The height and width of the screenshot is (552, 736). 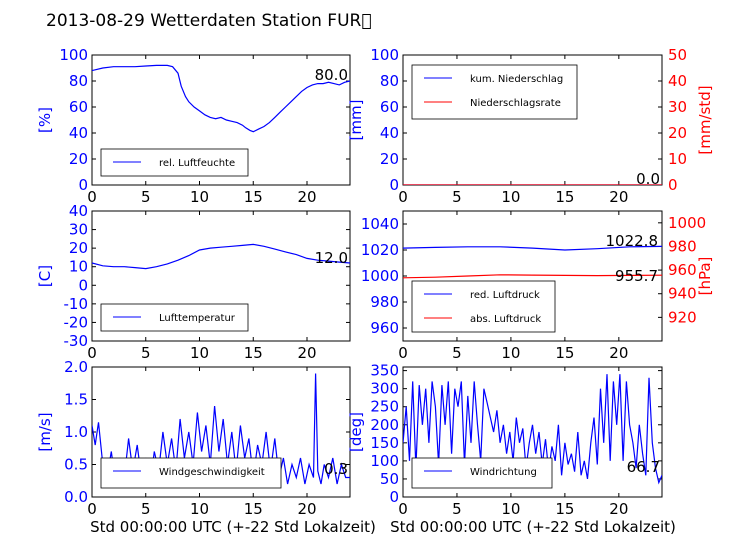 What do you see at coordinates (380, 224) in the screenshot?
I see `y-tick-label: 1040` at bounding box center [380, 224].